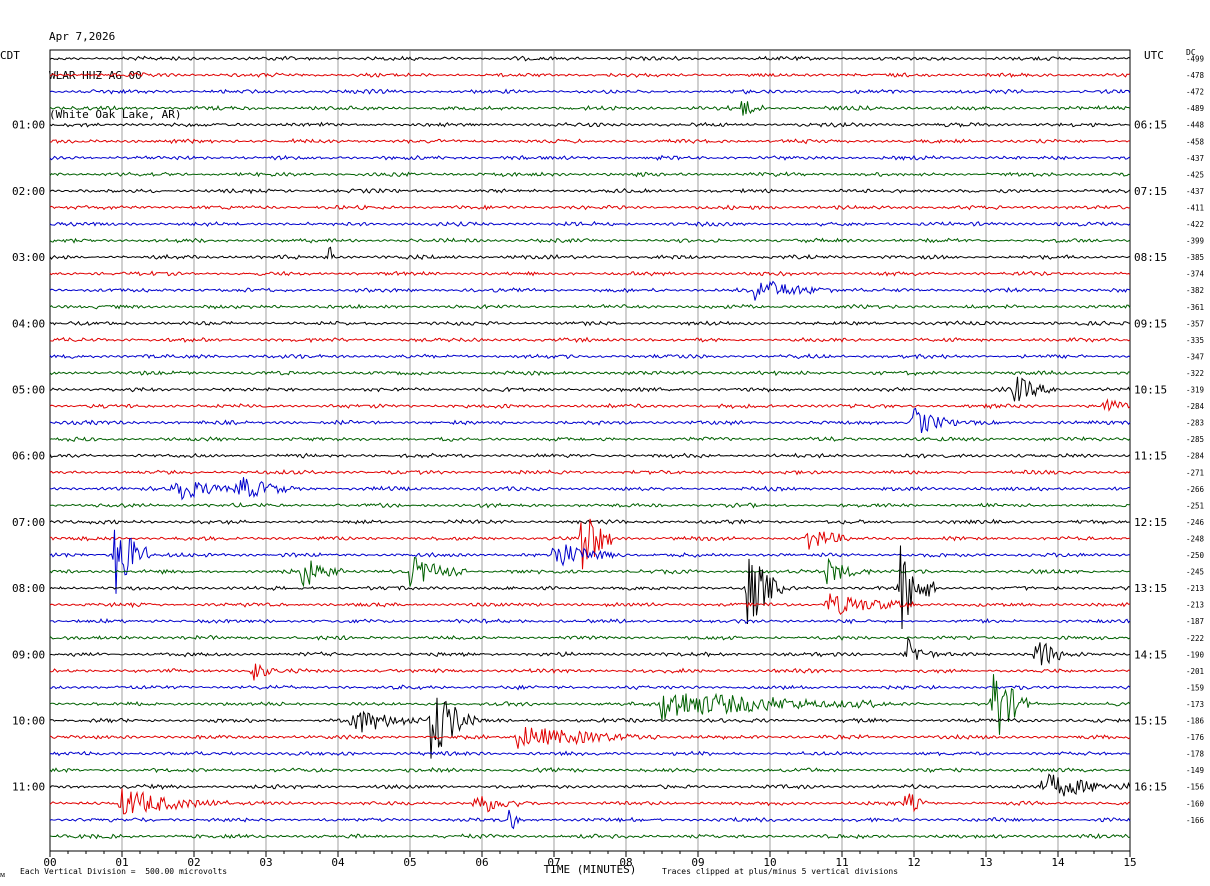 The height and width of the screenshot is (886, 1210). Describe the element at coordinates (28, 125) in the screenshot. I see `left-time-label: 01:00` at that location.